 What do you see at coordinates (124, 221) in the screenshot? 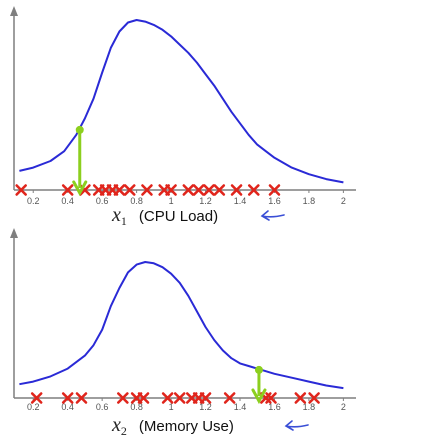
I see `x-axis-label-subscript: 1` at bounding box center [124, 221].